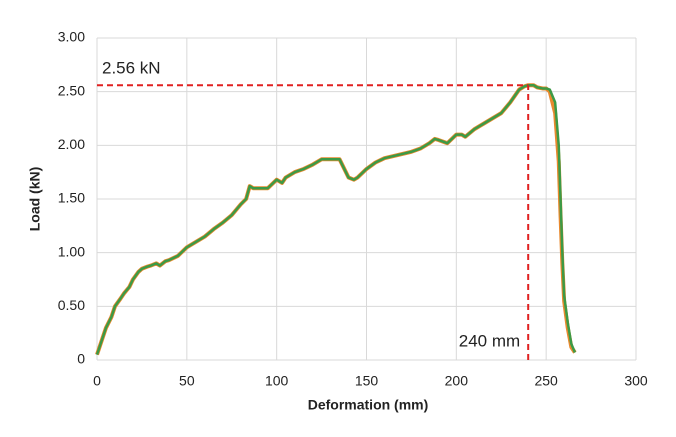  What do you see at coordinates (457, 381) in the screenshot?
I see `x-tick-label: 200` at bounding box center [457, 381].